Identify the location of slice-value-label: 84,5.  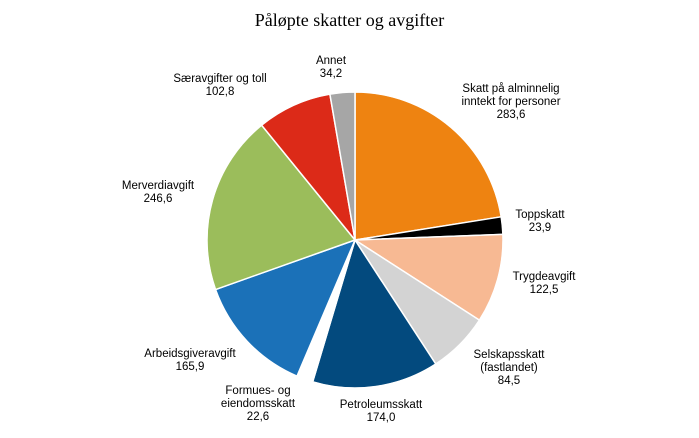
(509, 381).